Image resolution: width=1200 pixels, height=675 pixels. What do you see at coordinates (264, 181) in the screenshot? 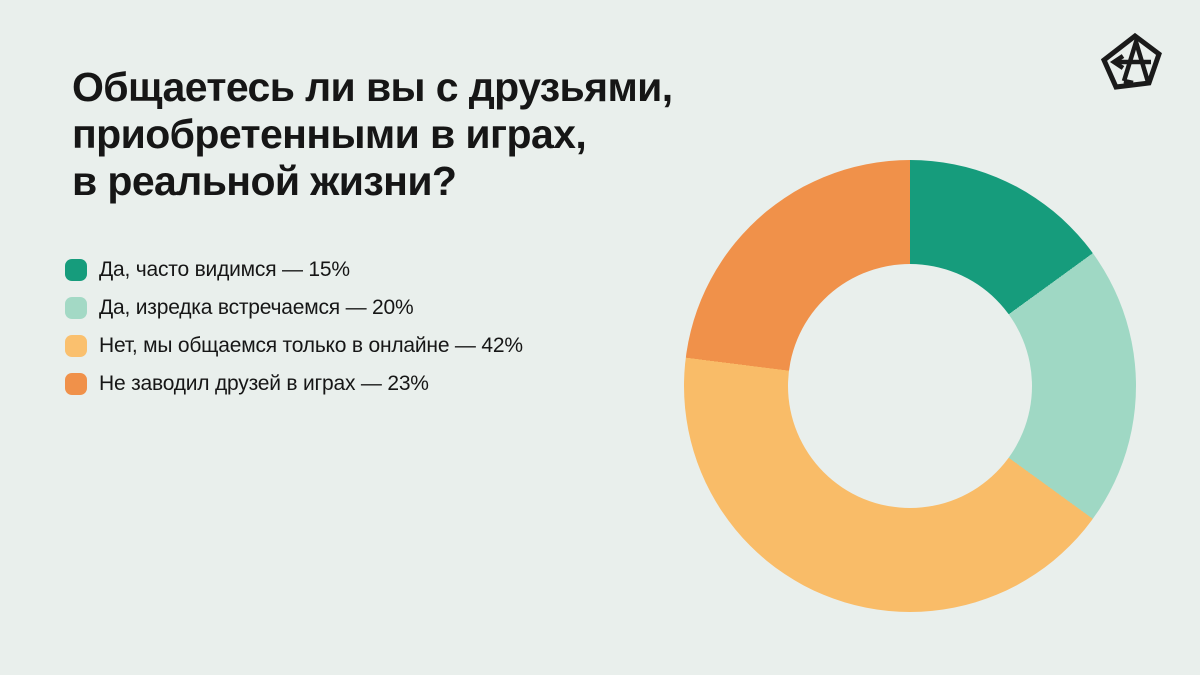
I see `title-line-3: в реальной жизни?` at bounding box center [264, 181].